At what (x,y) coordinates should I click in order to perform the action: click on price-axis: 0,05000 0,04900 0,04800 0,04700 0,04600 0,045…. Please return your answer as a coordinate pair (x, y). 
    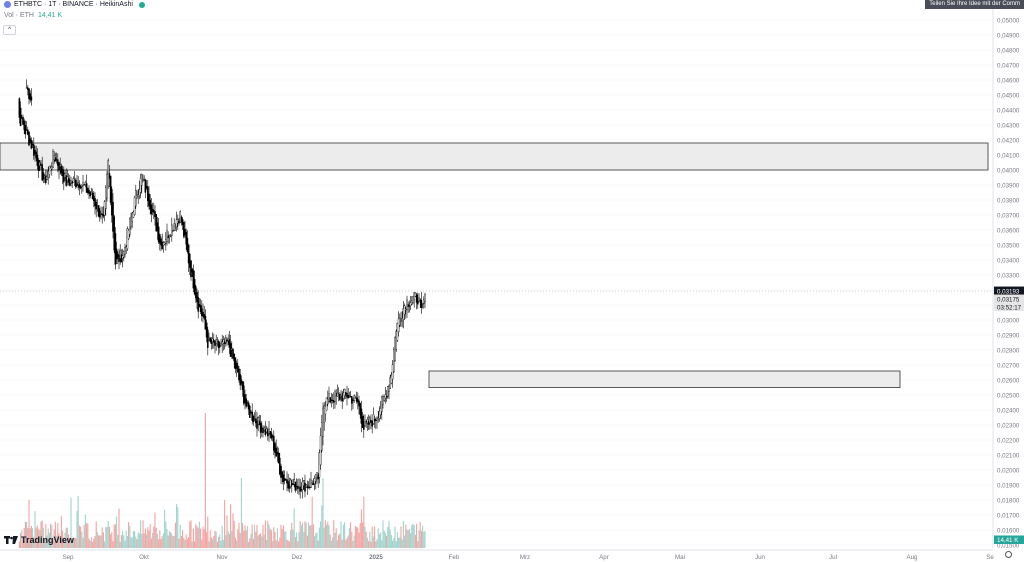
    Looking at the image, I should click on (1008, 275).